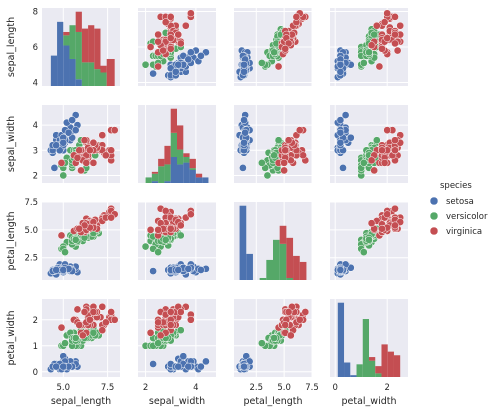 The height and width of the screenshot is (418, 498). I want to click on y-tick-label: 5.0, so click(31, 231).